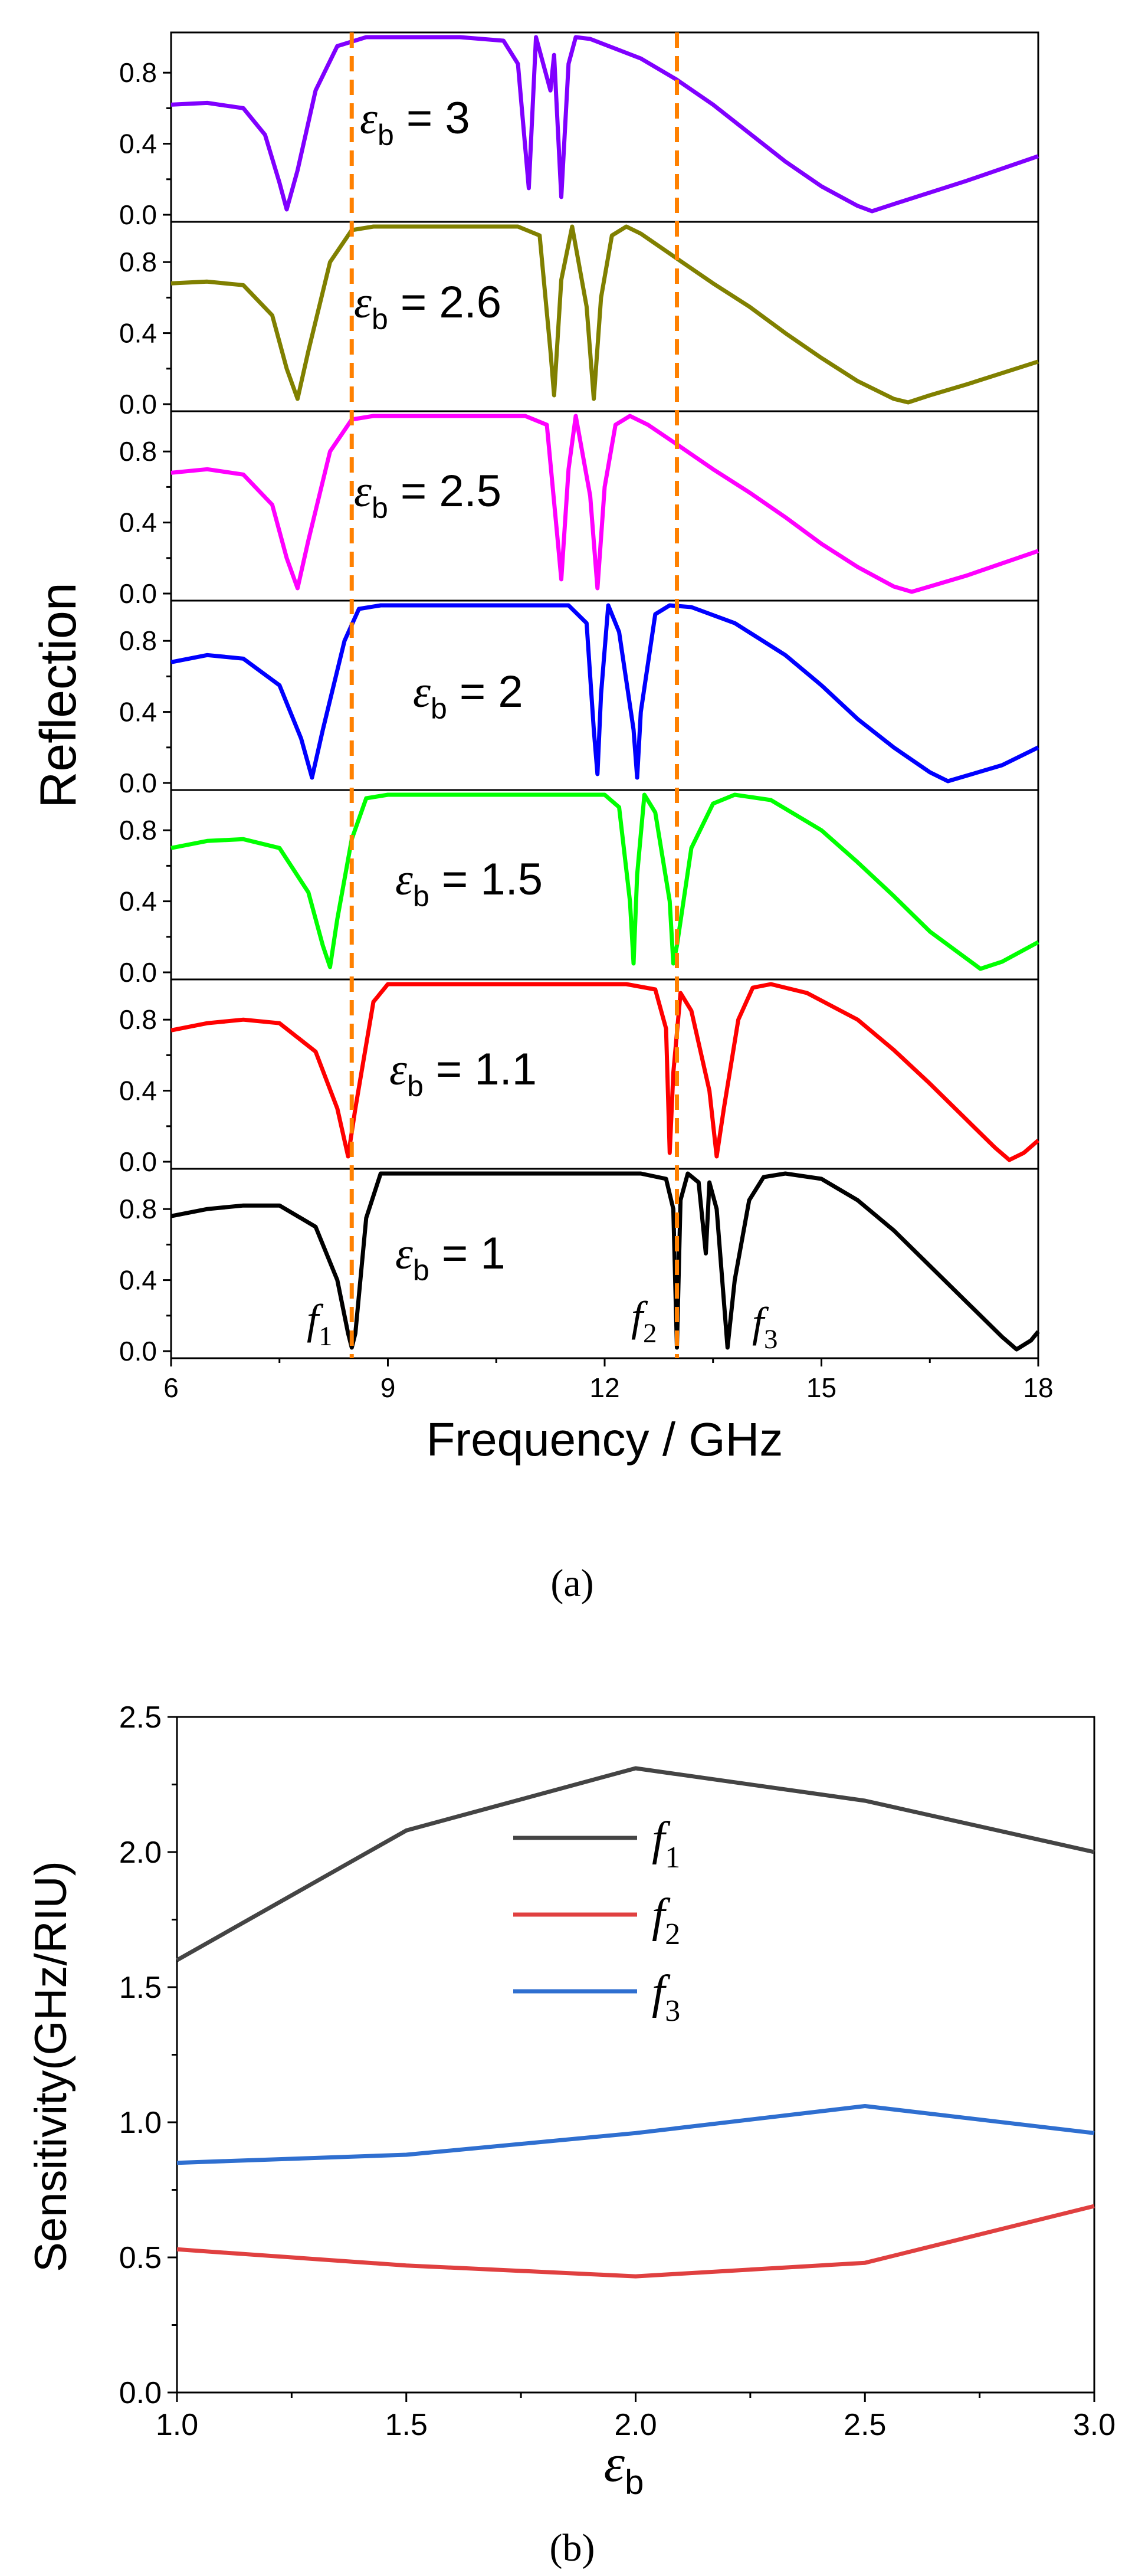 This screenshot has height=2576, width=1145. I want to click on series-line-f3, so click(635, 2134).